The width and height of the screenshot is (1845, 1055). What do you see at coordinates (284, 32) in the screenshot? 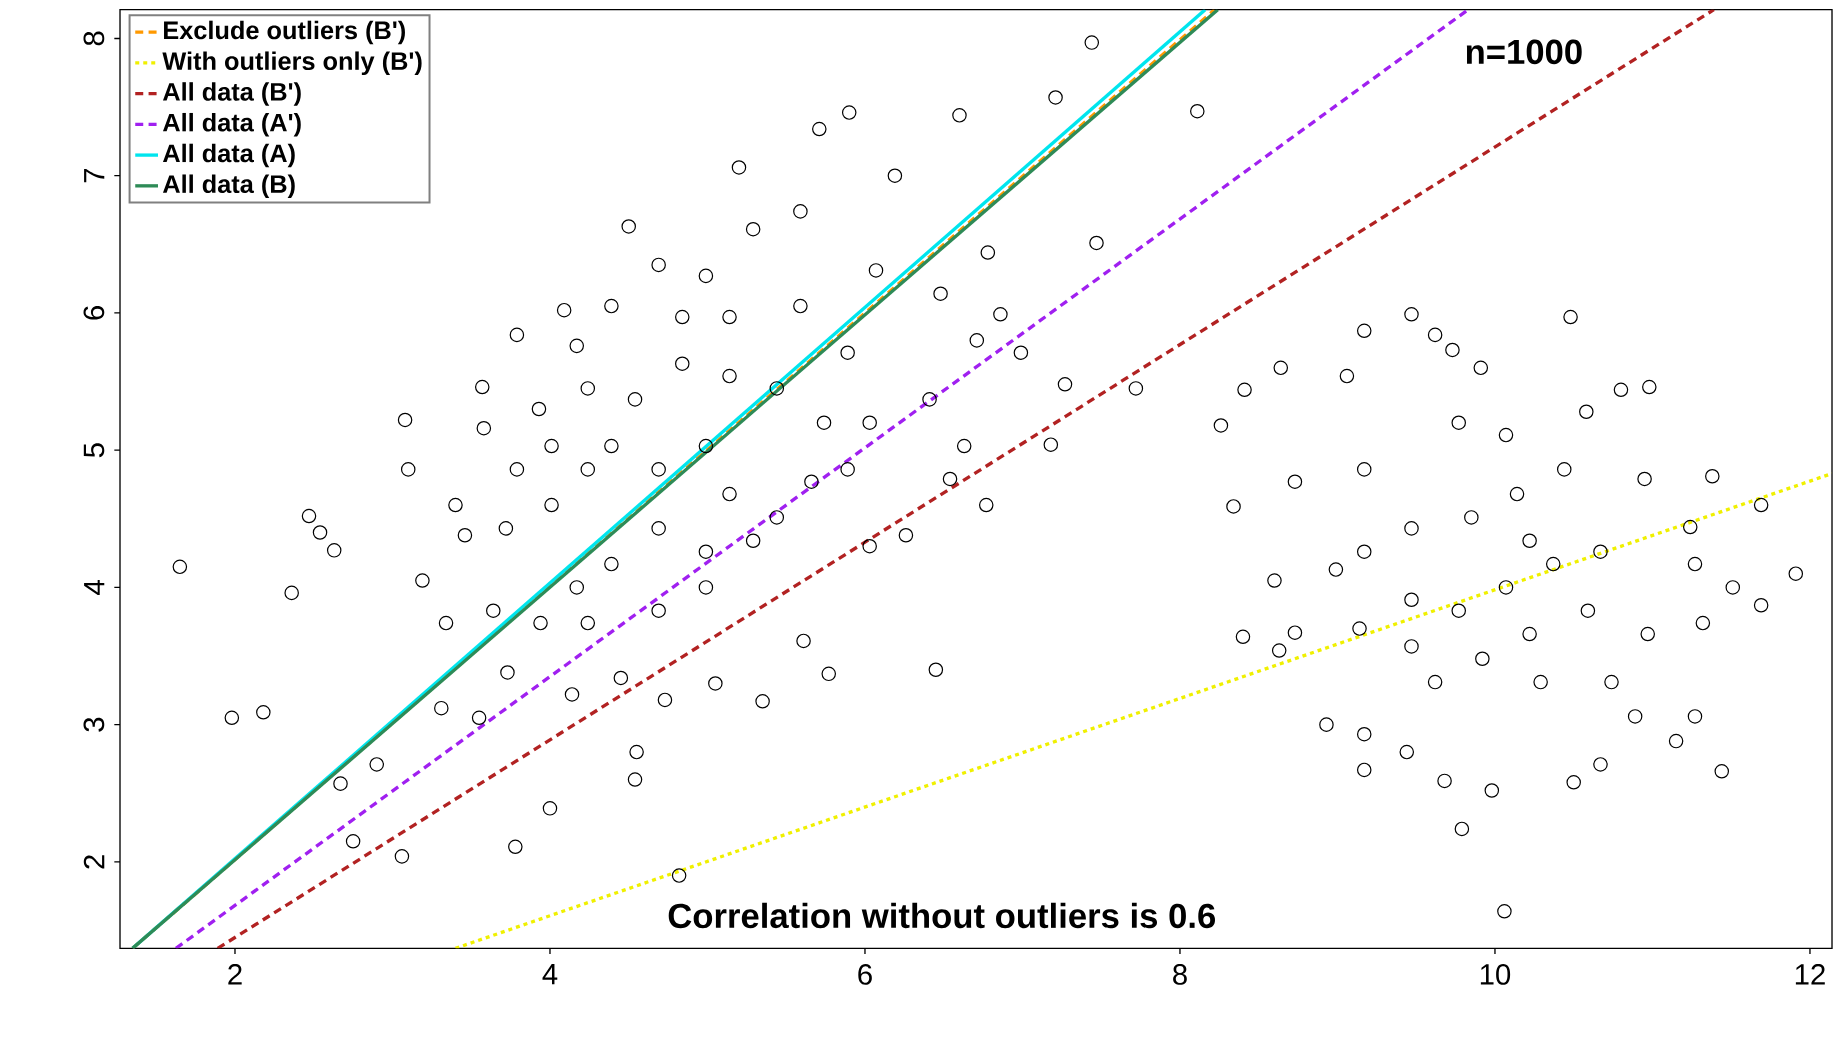
I see `legend-label: Exclude outliers (B')` at bounding box center [284, 32].